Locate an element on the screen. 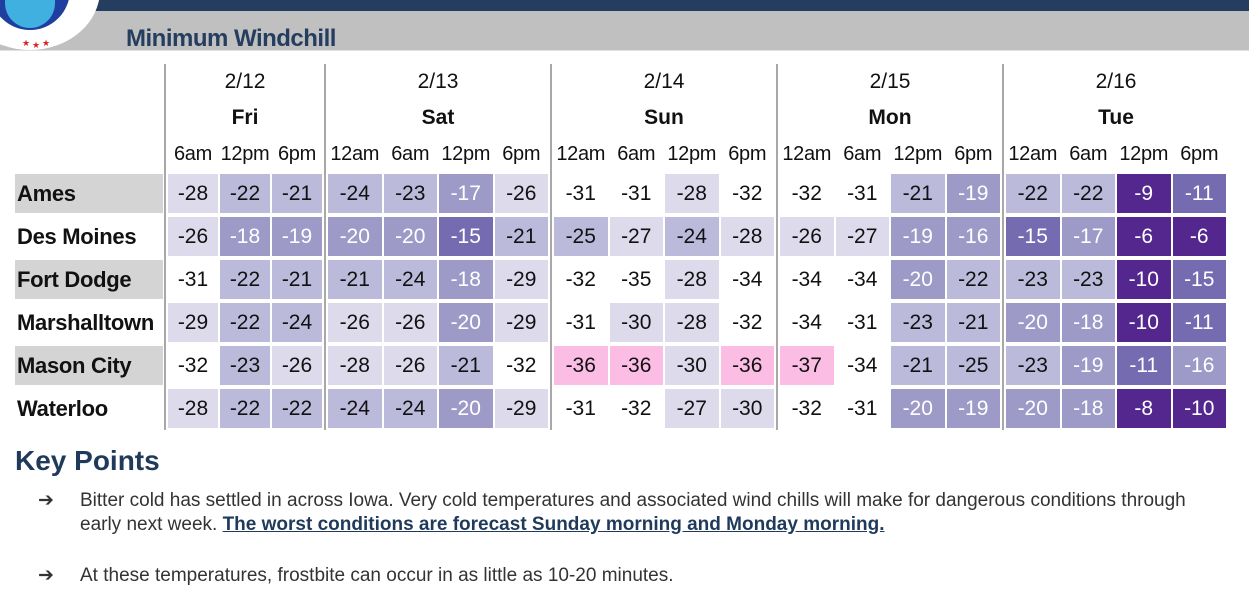  windchill-cell: -36 is located at coordinates (581, 365).